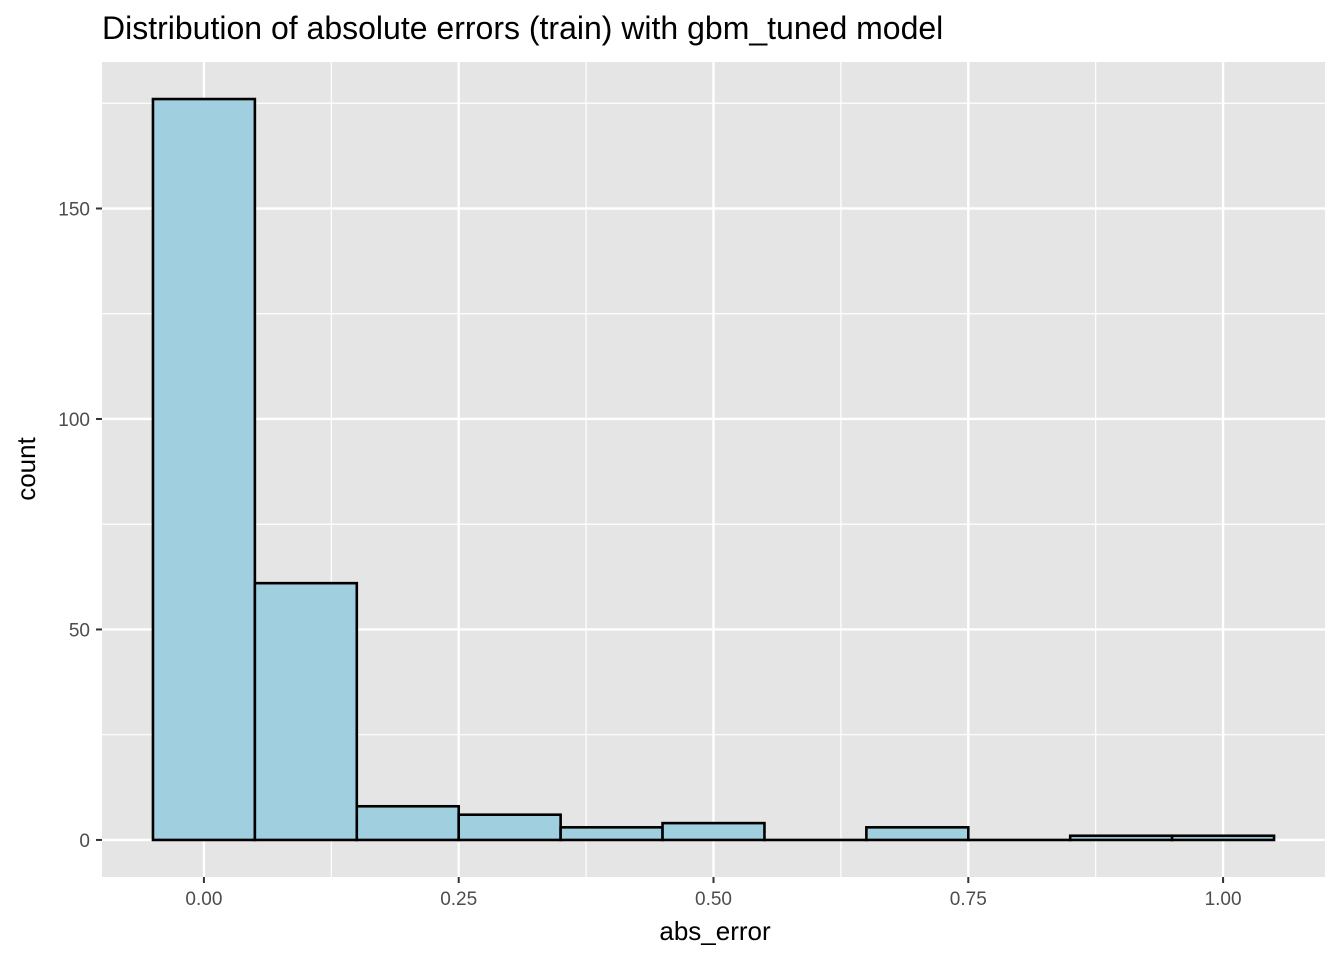  What do you see at coordinates (715, 931) in the screenshot?
I see `x-axis-title: abs_error` at bounding box center [715, 931].